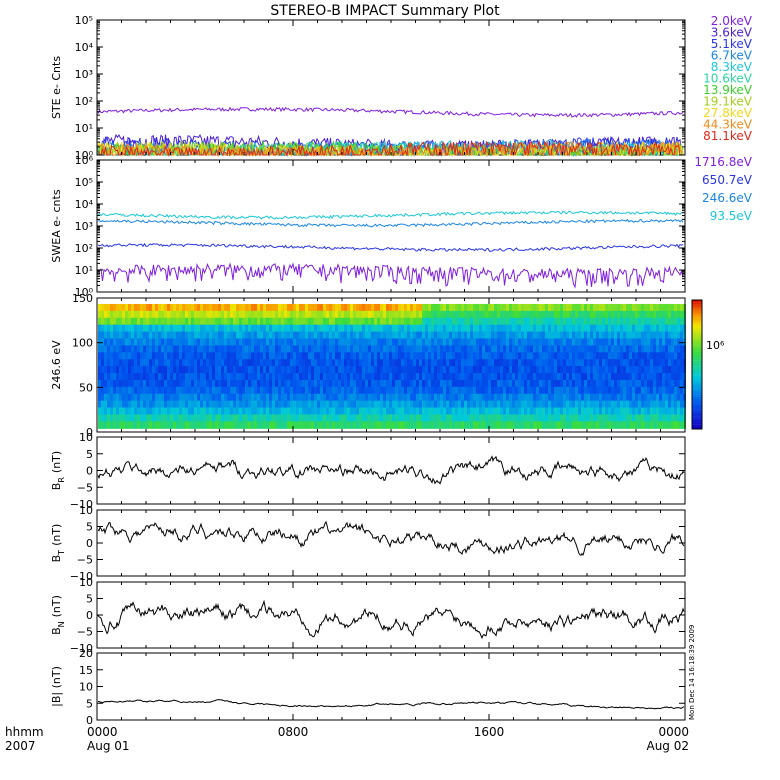  Describe the element at coordinates (85, 487) in the screenshot. I see `ytick-label: −5` at that location.